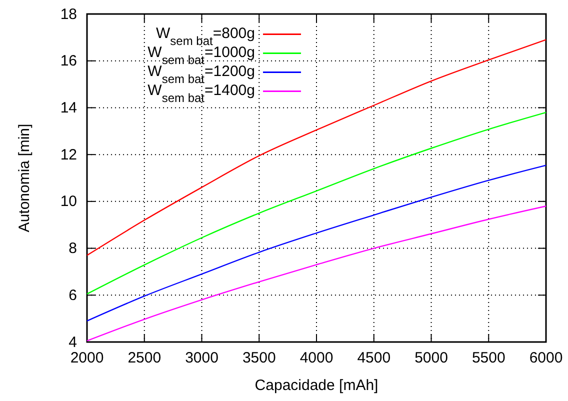  Describe the element at coordinates (68, 14) in the screenshot. I see `y-tick-label: 18` at that location.